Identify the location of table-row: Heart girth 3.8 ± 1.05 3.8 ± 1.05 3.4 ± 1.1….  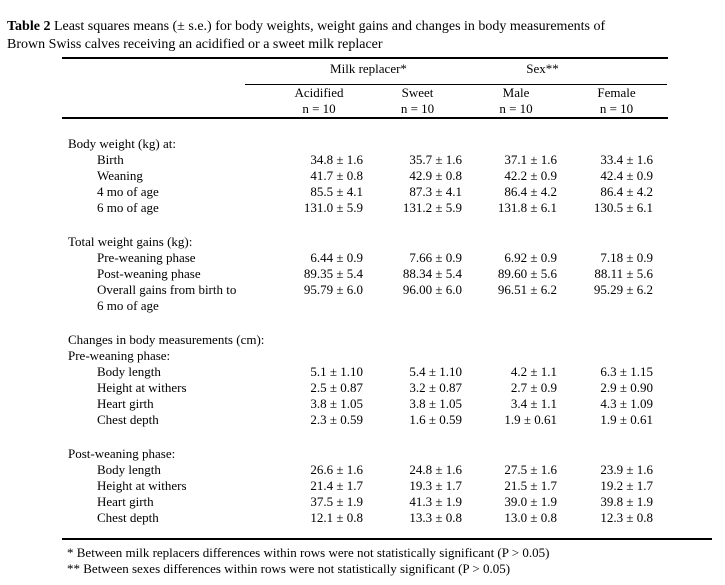
(365, 404).